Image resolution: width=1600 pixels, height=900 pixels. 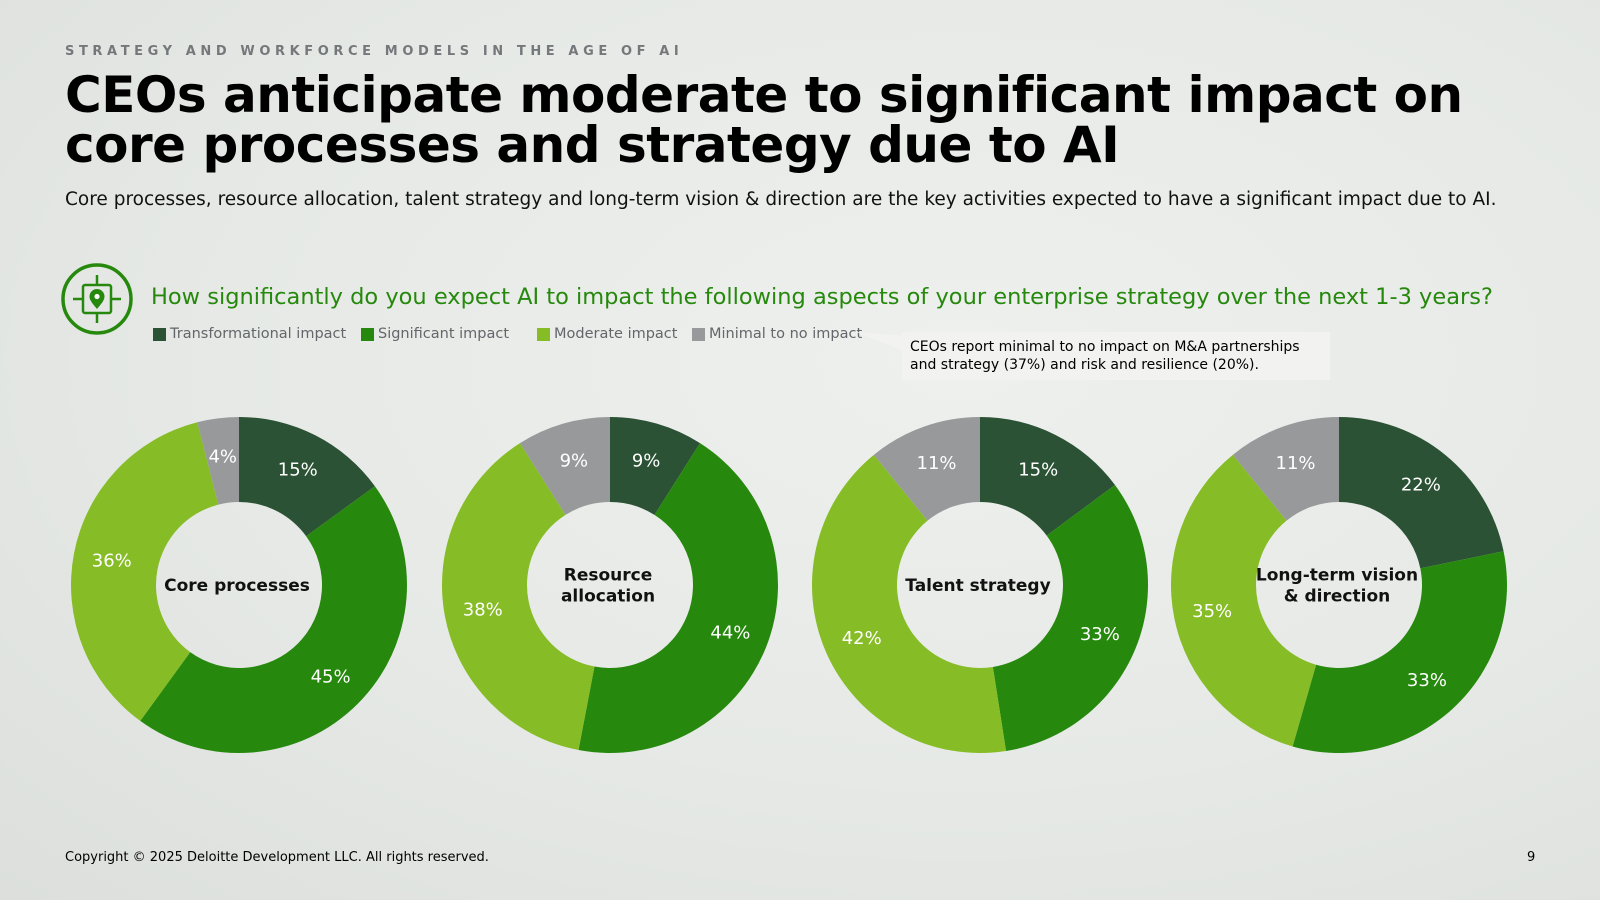 I want to click on donut-chart-3: 15% 33% 42% 11% Talent strategy, so click(x=980, y=585).